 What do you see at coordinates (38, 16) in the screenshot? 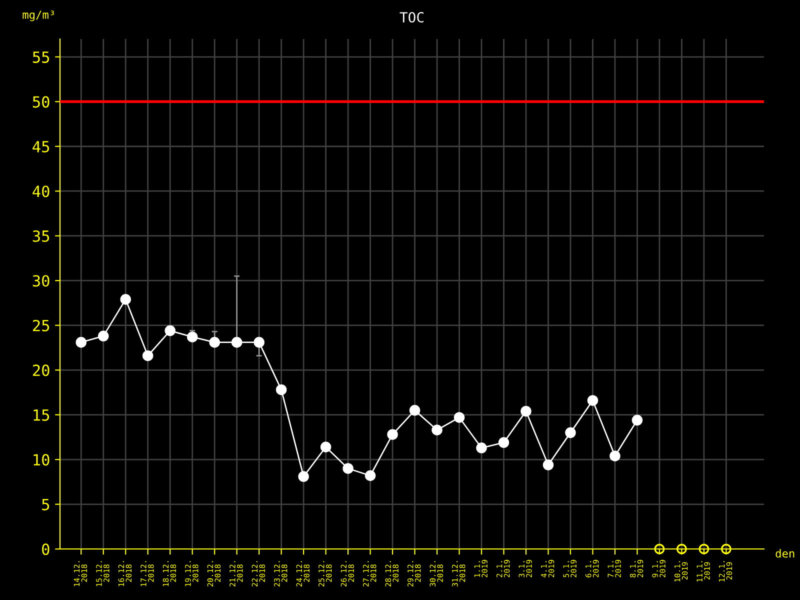
I see `y-axis-title: mg/m³` at bounding box center [38, 16].